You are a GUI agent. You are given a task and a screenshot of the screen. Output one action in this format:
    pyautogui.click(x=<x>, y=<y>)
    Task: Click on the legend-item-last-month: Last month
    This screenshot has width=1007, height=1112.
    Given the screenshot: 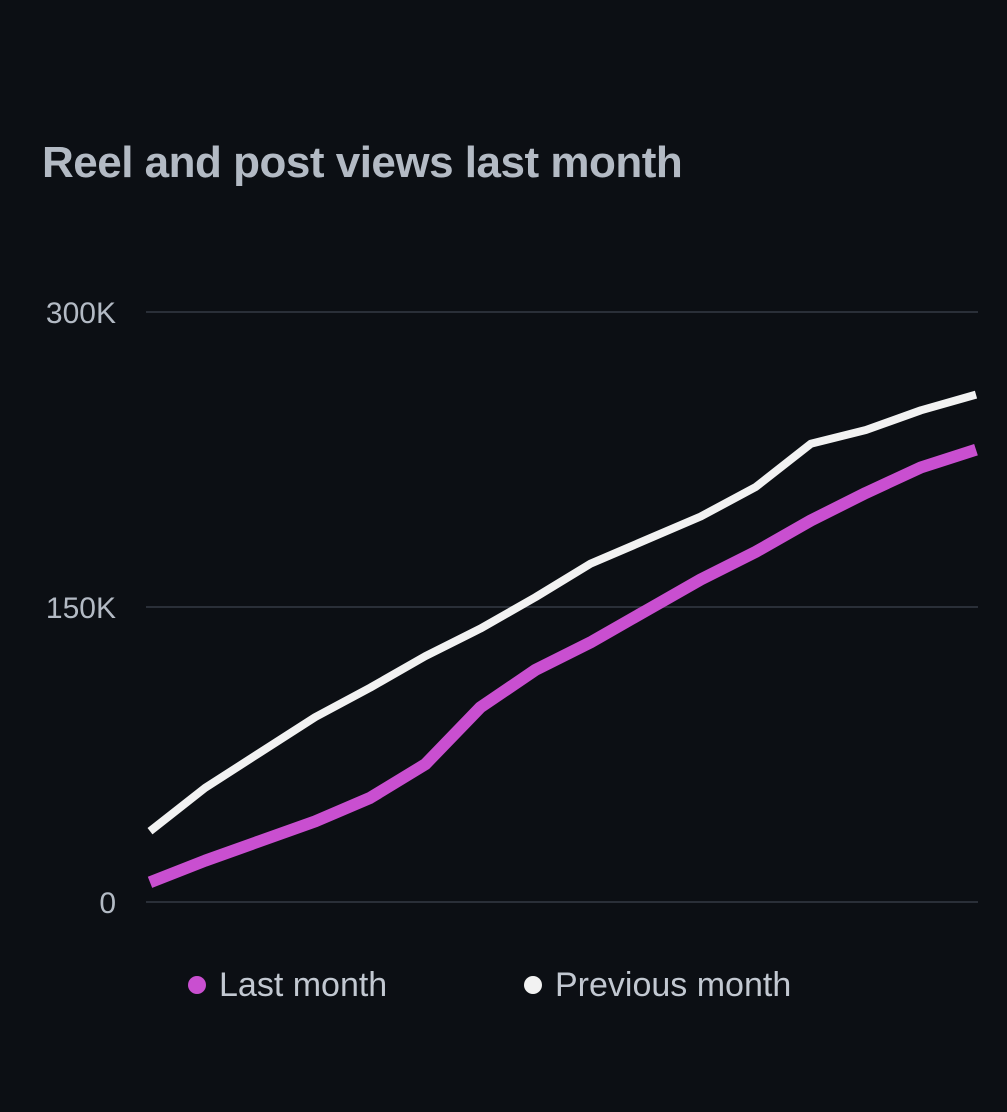 What is the action you would take?
    pyautogui.click(x=287, y=985)
    